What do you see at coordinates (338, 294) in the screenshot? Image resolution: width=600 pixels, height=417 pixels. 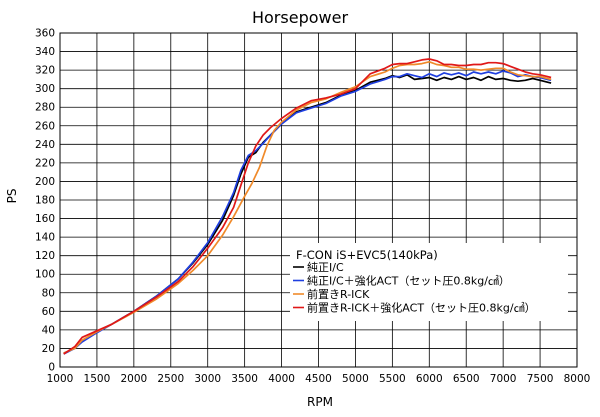 I see `legend-entry: 前置きR-ICK` at bounding box center [338, 294].